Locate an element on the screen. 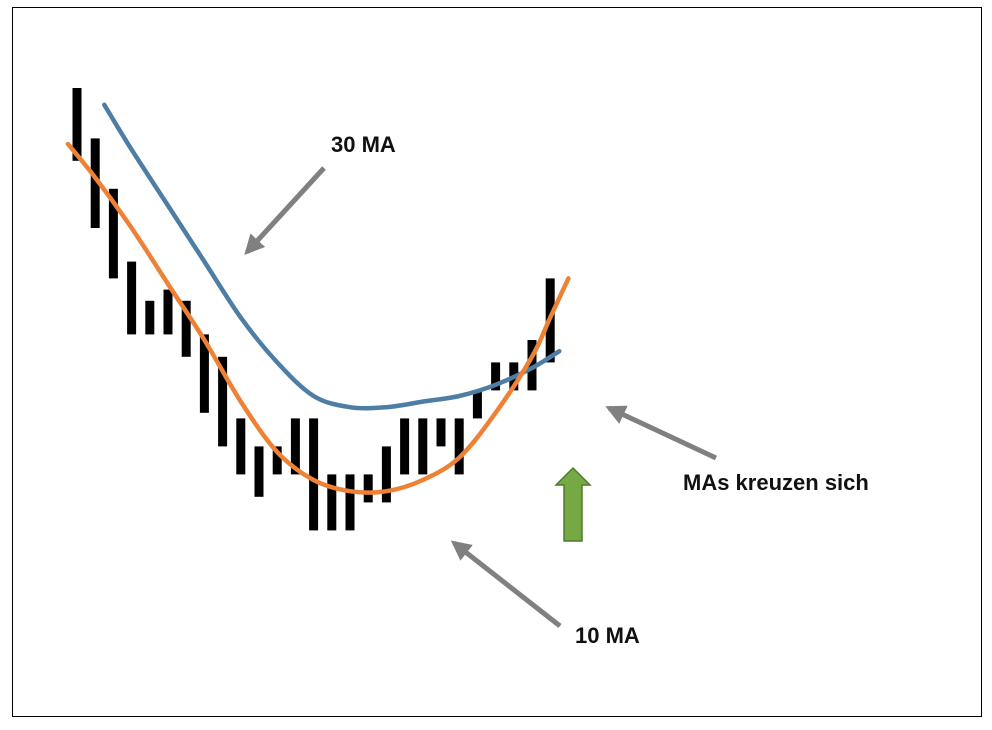 Image resolution: width=992 pixels, height=730 pixels. pointer-arrow-crossing is located at coordinates (661, 433).